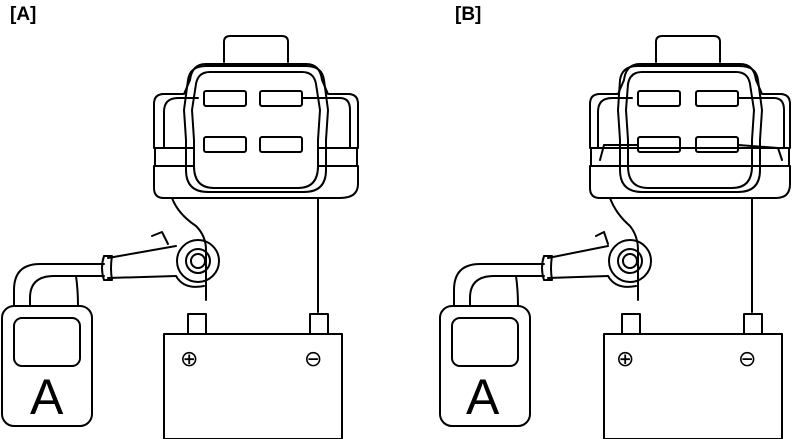 The width and height of the screenshot is (799, 439). What do you see at coordinates (23, 14) in the screenshot?
I see `panel-a-label: [A]` at bounding box center [23, 14].